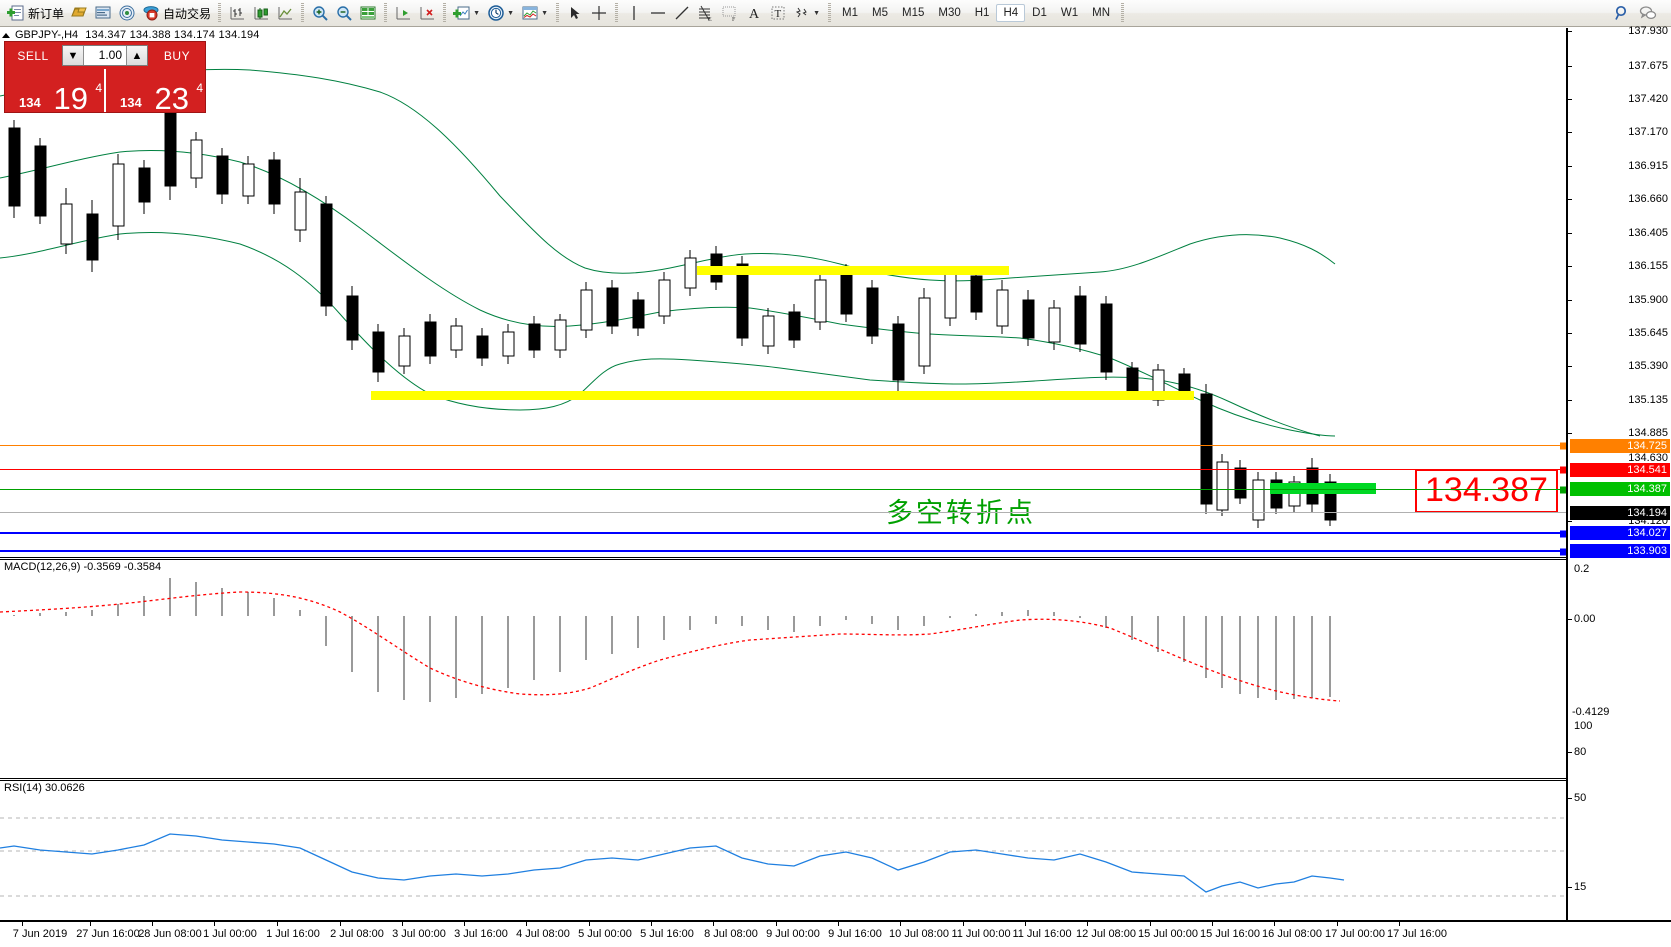 The width and height of the screenshot is (1671, 947). I want to click on line-chart-button, so click(285, 13).